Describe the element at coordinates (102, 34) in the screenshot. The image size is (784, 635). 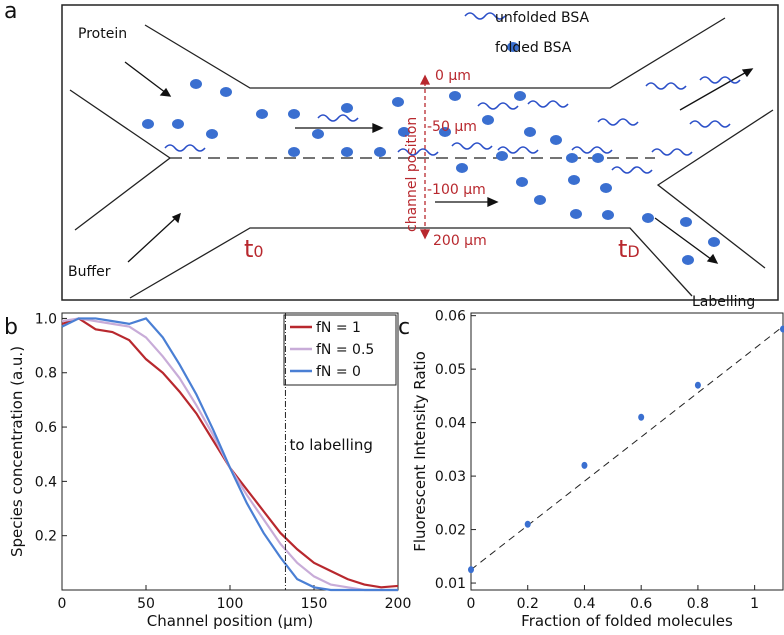
I see `inlet-label: Protein` at that location.